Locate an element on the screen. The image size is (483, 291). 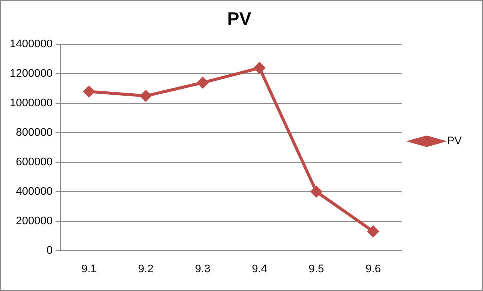
legend-label: PV is located at coordinates (455, 142).